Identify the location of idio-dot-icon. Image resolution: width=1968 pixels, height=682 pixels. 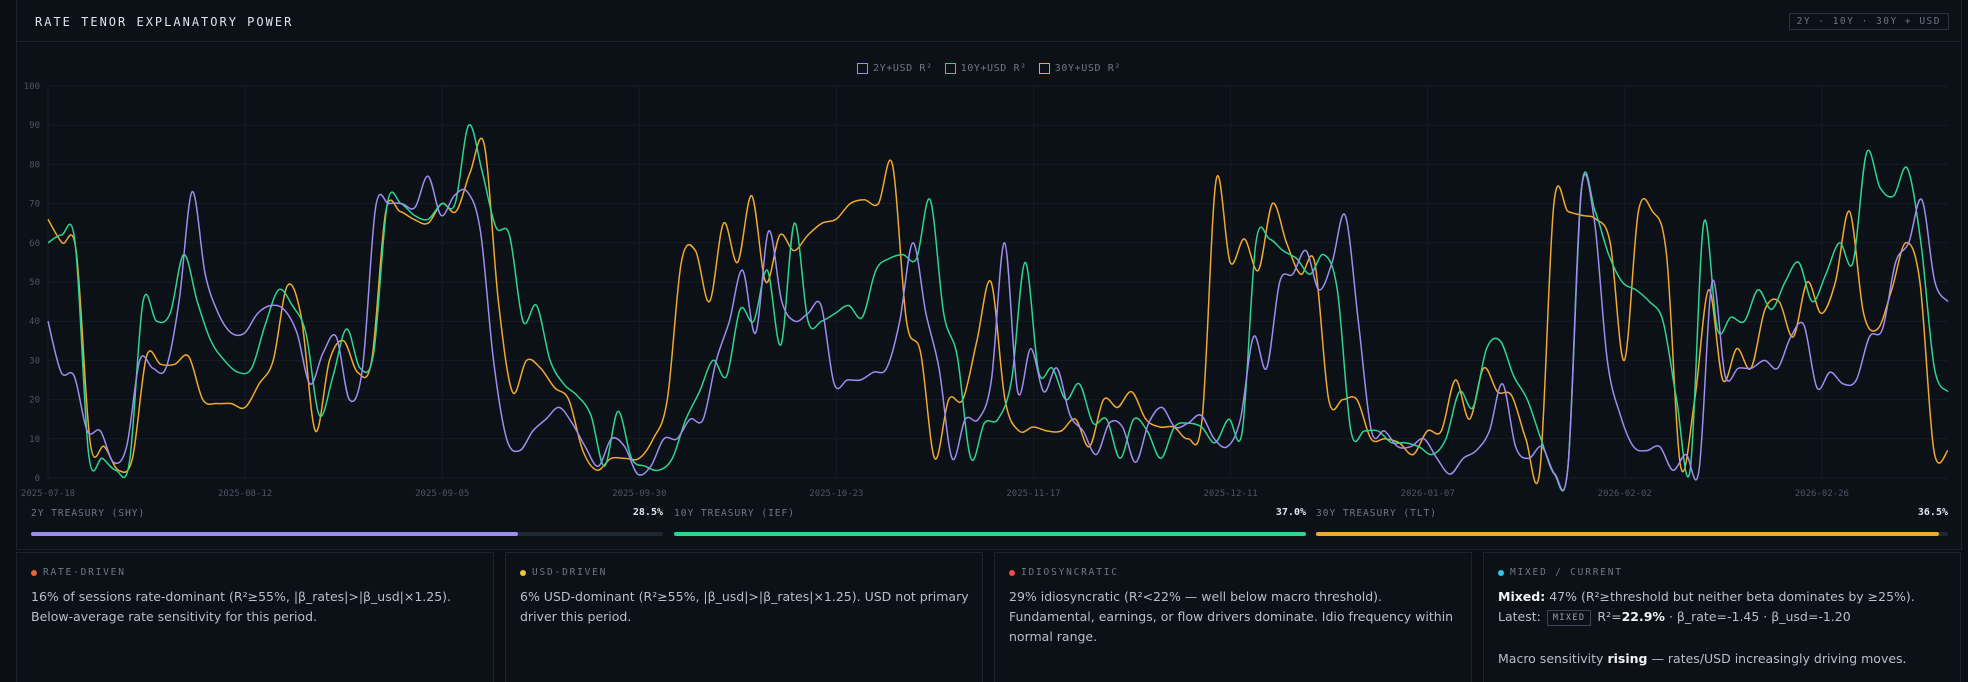
(1012, 572).